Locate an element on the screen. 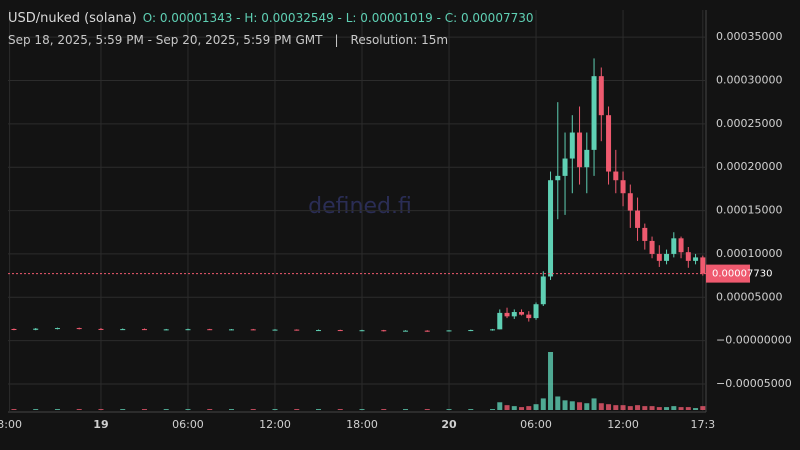 This screenshot has height=450, width=800. y-tick-label: 0.00010000 is located at coordinates (749, 253).